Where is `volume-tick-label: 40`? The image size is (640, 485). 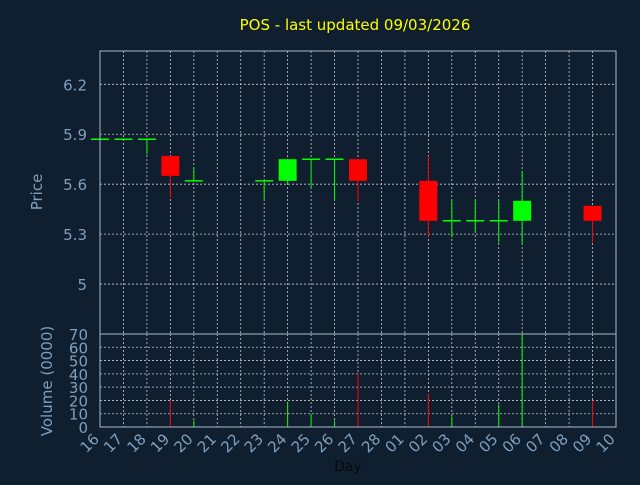
volume-tick-label: 40 is located at coordinates (78, 375).